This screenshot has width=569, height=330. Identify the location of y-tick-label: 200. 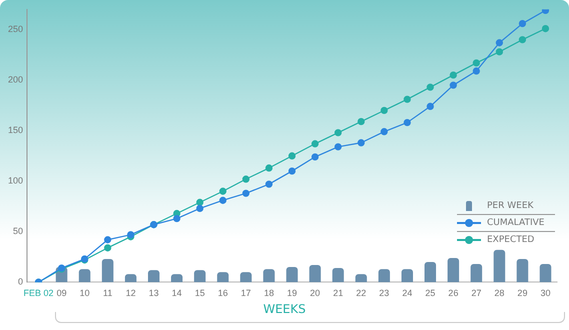
(16, 79).